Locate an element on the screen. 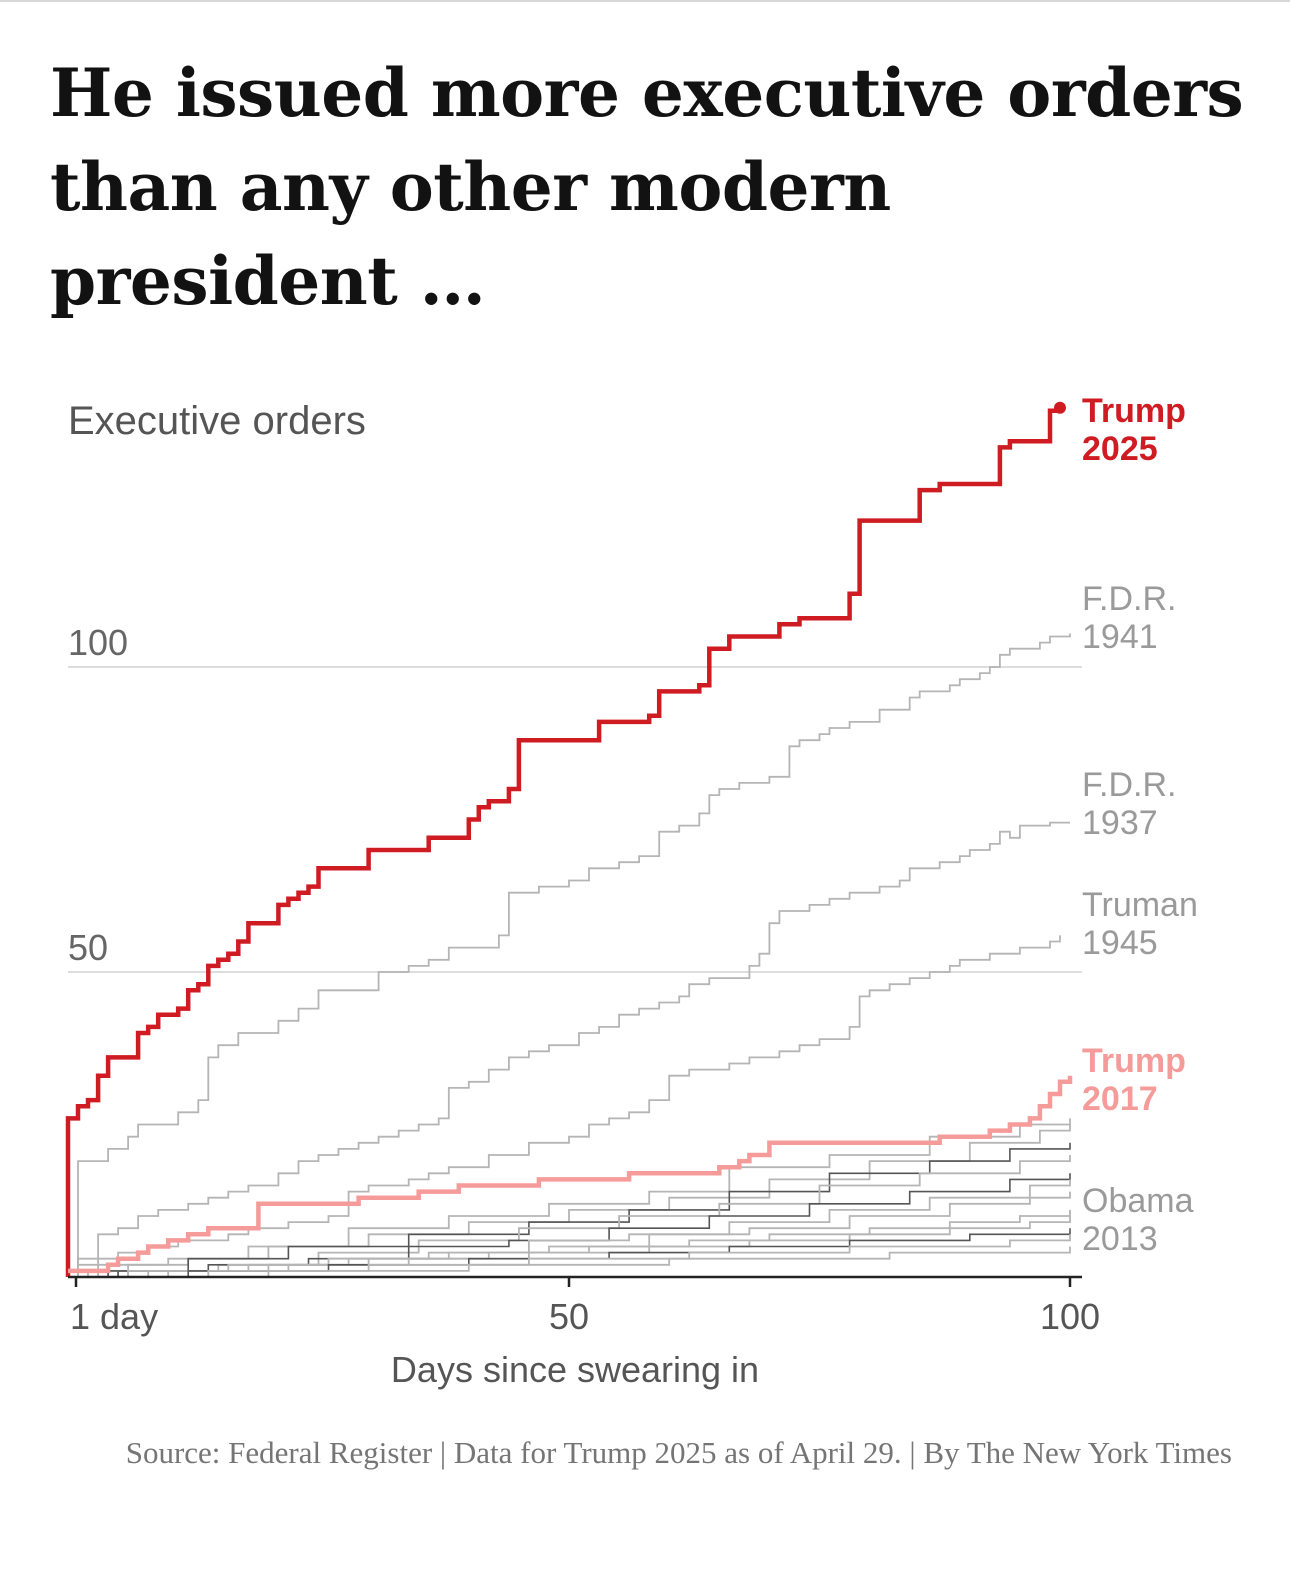  y-tick-label-50: 50 is located at coordinates (88, 947).